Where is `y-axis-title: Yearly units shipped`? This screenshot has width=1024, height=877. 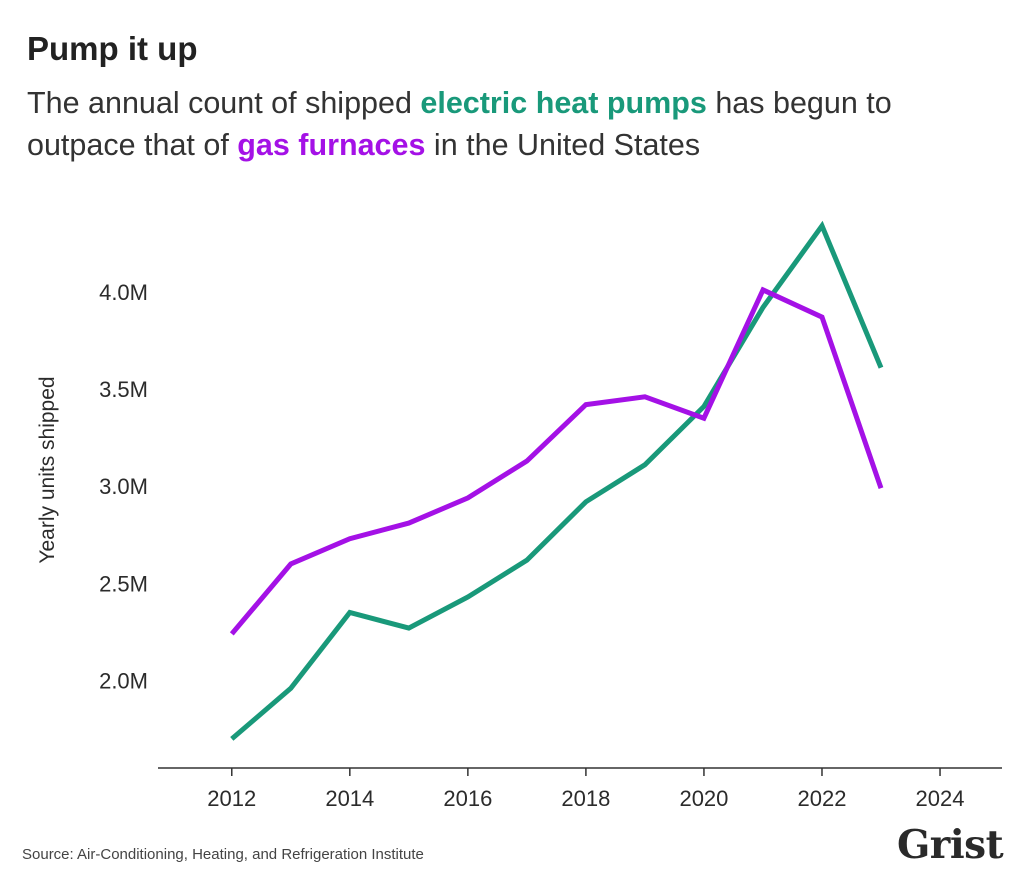 y-axis-title: Yearly units shipped is located at coordinates (47, 469).